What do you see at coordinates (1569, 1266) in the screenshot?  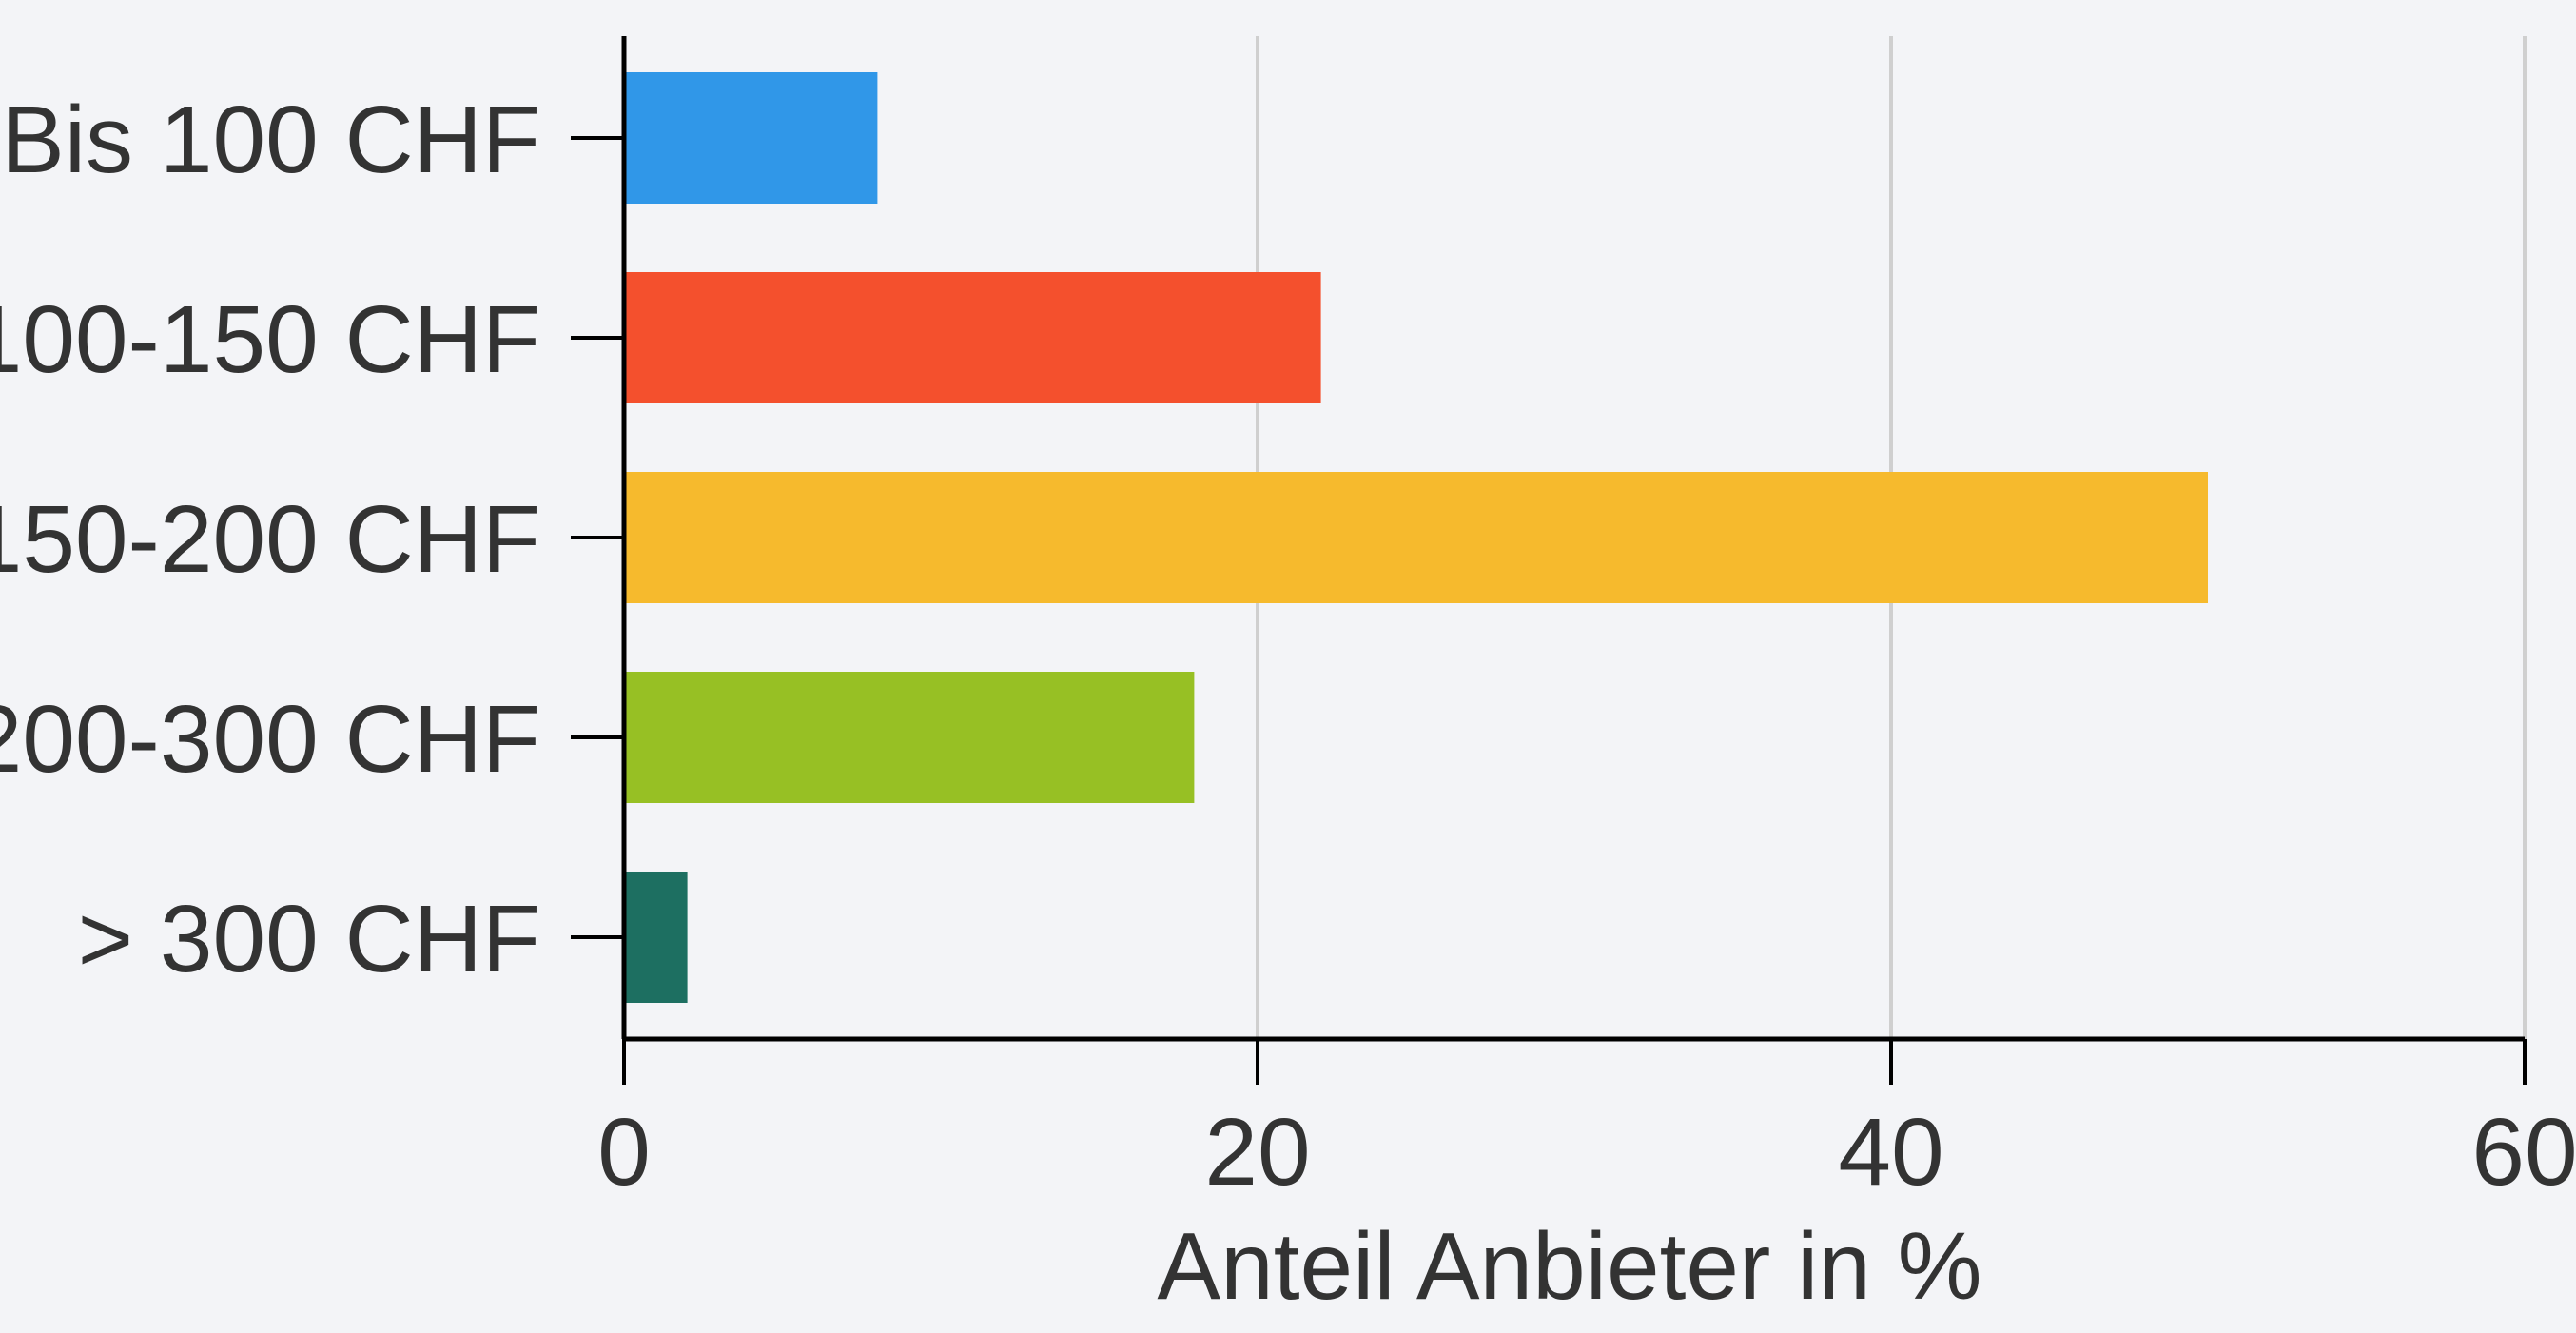 I see `x-axis-title: Anteil Anbieter in %` at bounding box center [1569, 1266].